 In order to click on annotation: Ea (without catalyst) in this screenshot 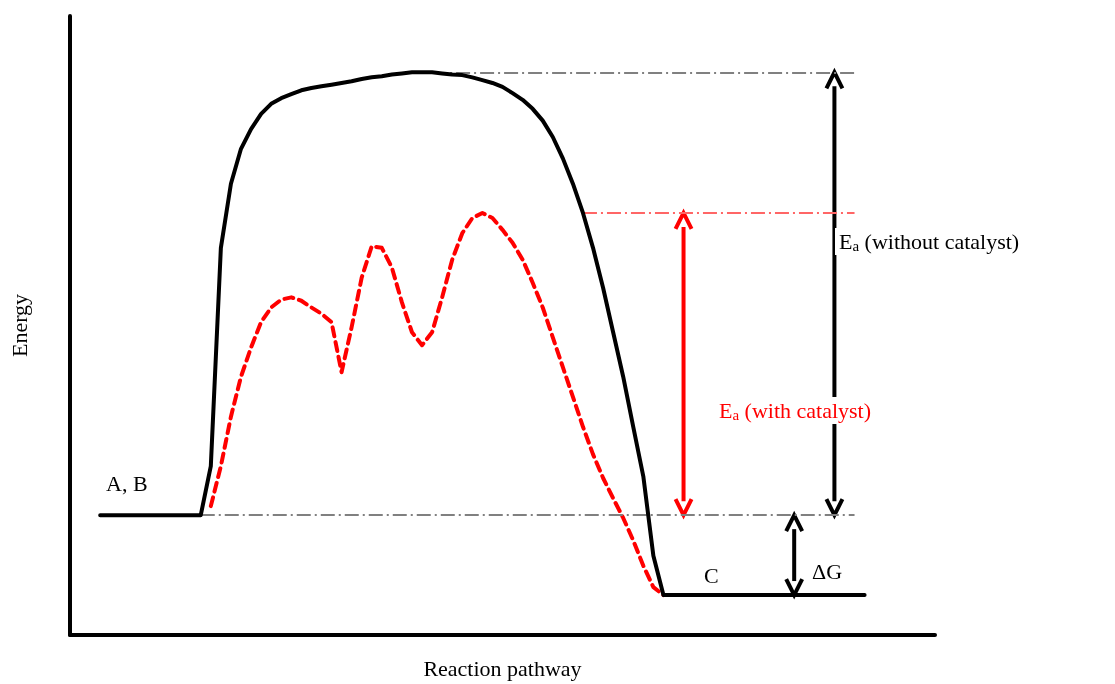, I will do `click(929, 241)`.